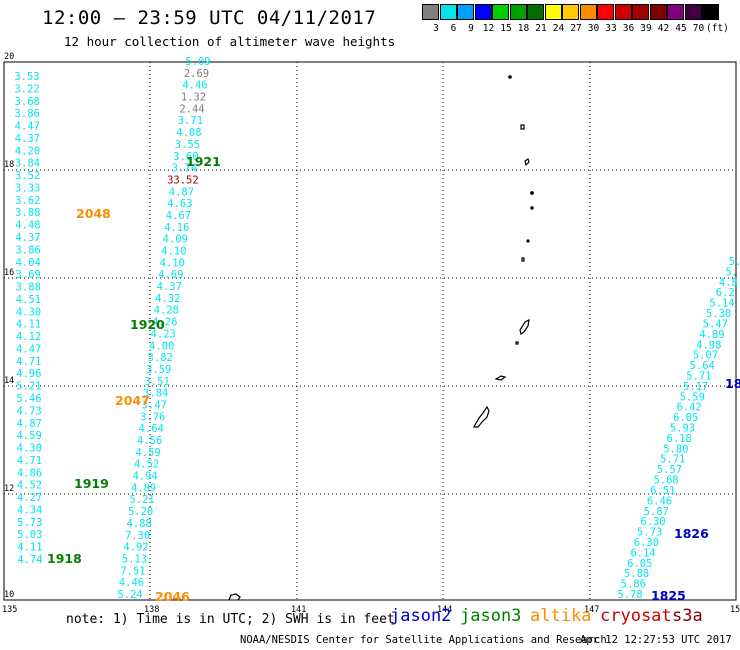  What do you see at coordinates (636, 616) in the screenshot?
I see `mission-cryosat: cryosat` at bounding box center [636, 616].